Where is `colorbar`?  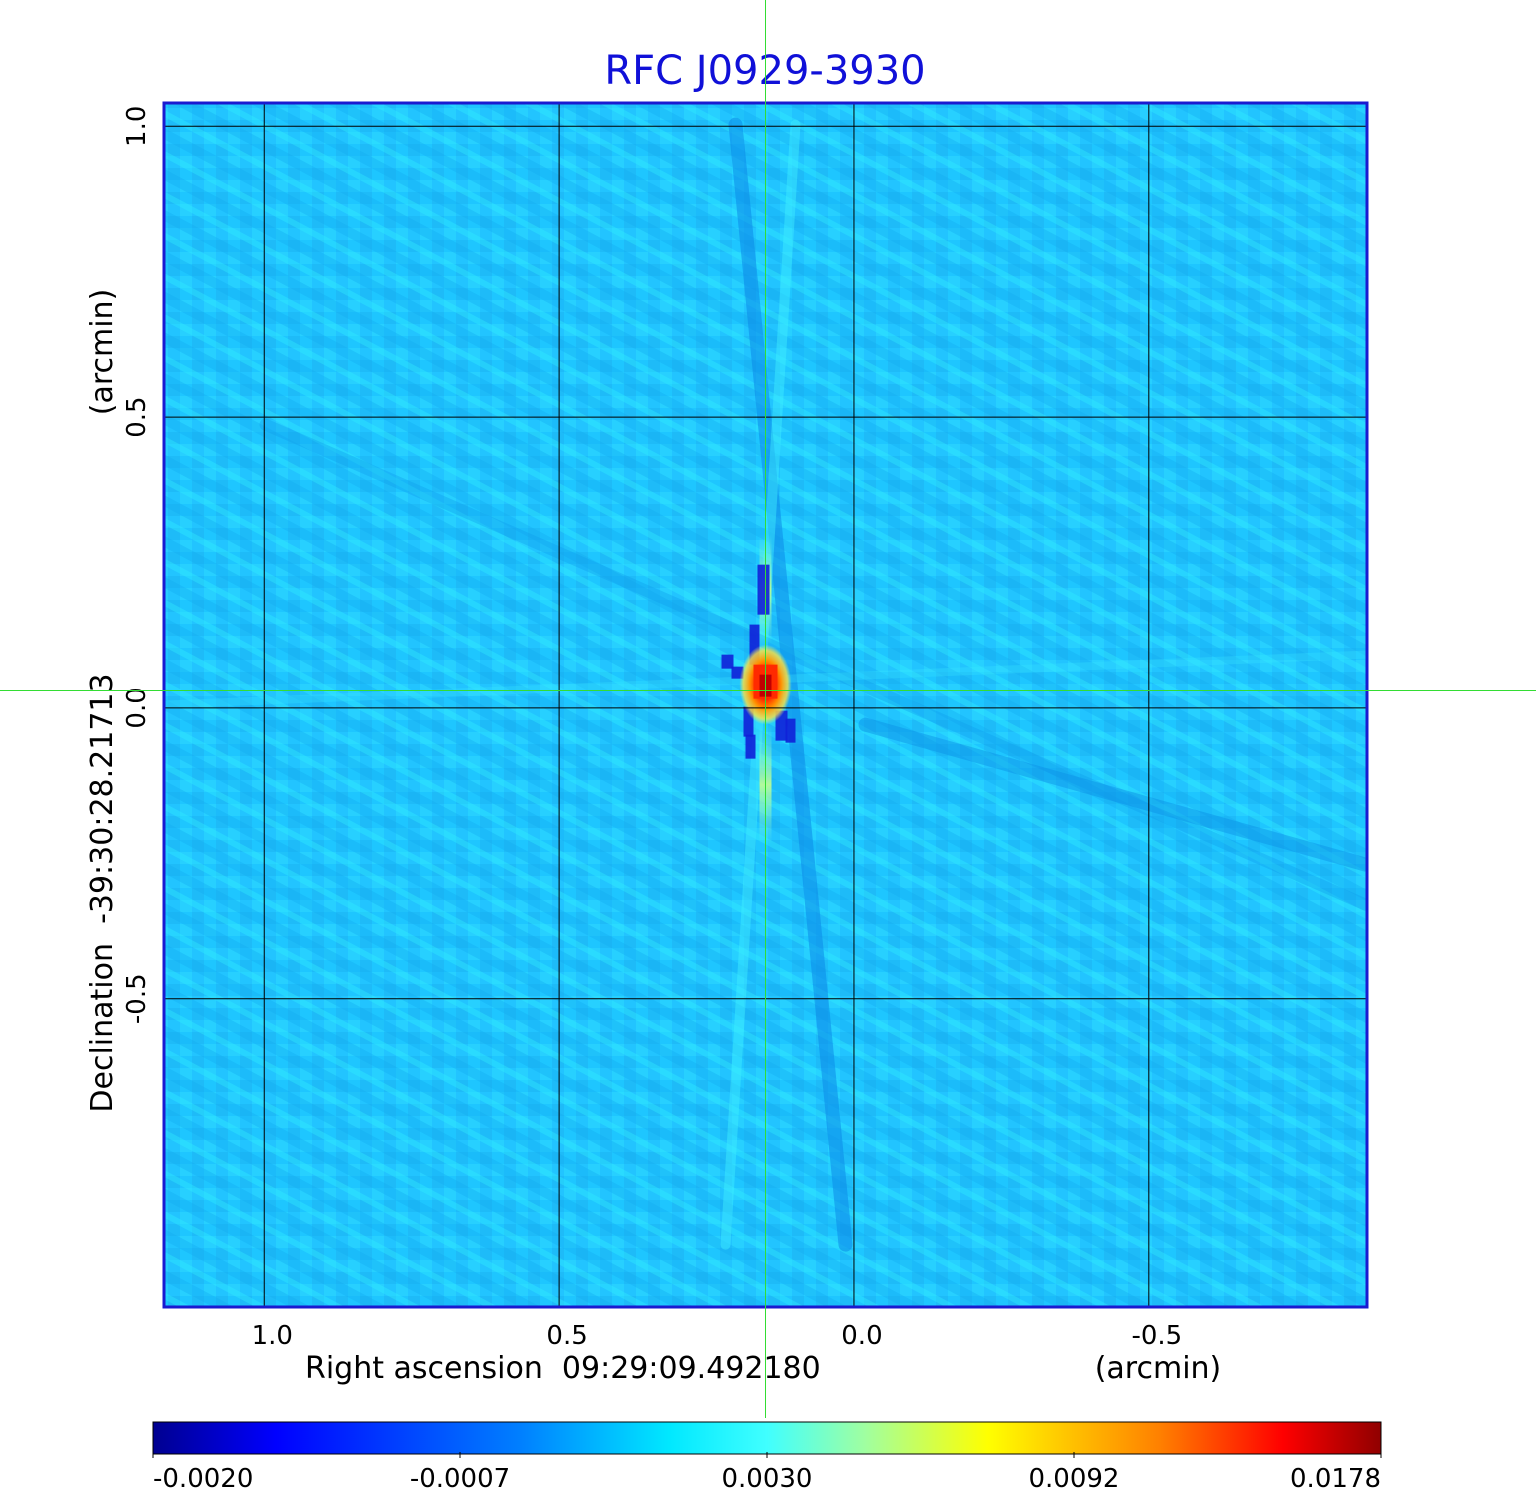 colorbar is located at coordinates (767, 1438).